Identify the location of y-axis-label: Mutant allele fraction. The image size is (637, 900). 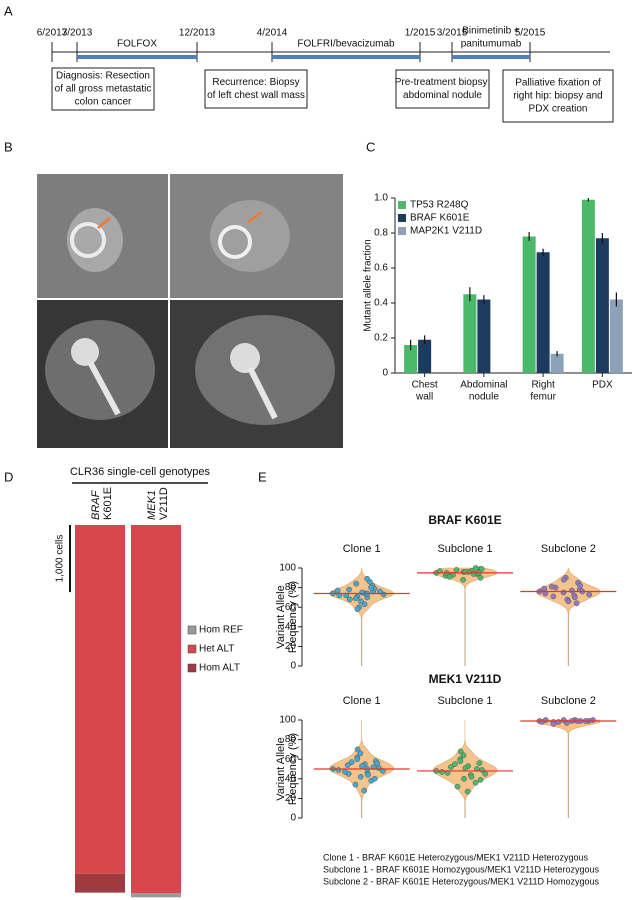
(368, 285).